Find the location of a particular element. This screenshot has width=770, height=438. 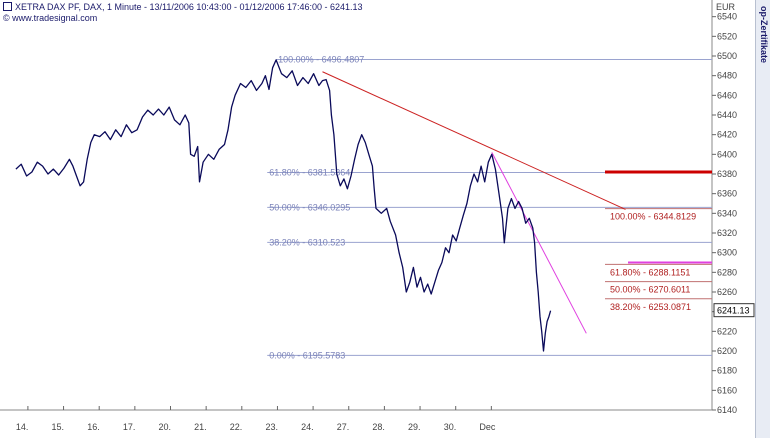

x-tick-label: 28. is located at coordinates (378, 427).